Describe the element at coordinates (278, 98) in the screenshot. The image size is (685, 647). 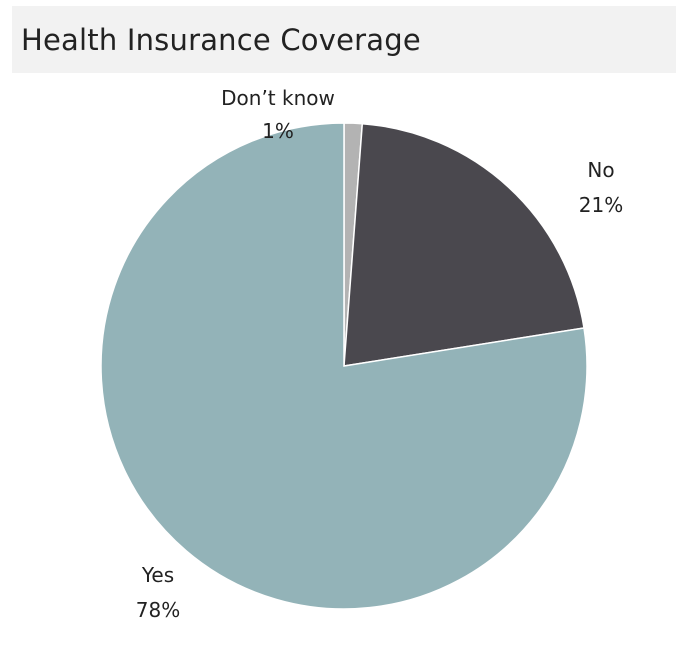
I see `slice-label: Don’t know` at that location.